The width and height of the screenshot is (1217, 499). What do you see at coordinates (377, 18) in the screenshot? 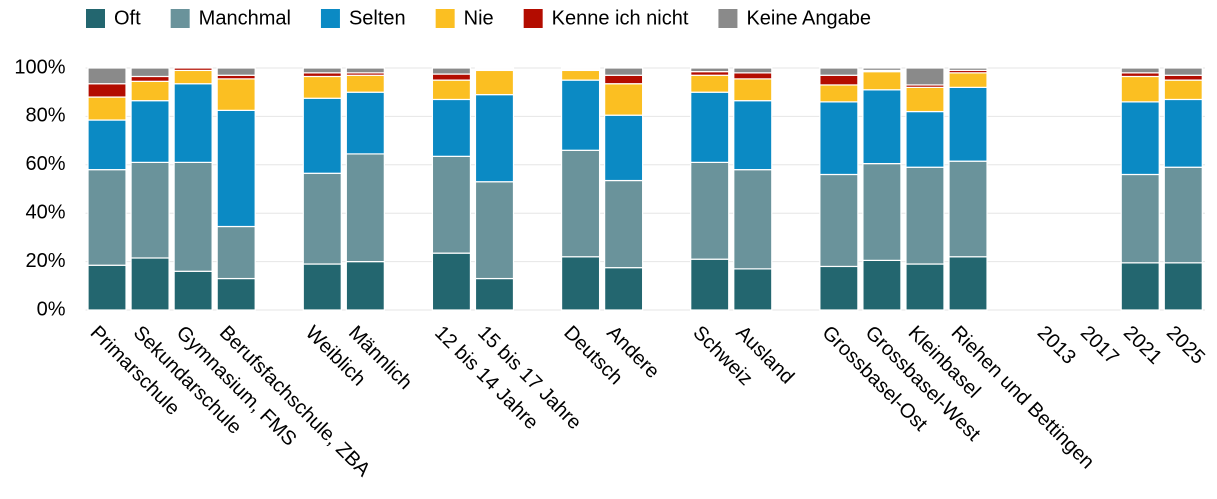
I see `legend-label: Selten` at bounding box center [377, 18].